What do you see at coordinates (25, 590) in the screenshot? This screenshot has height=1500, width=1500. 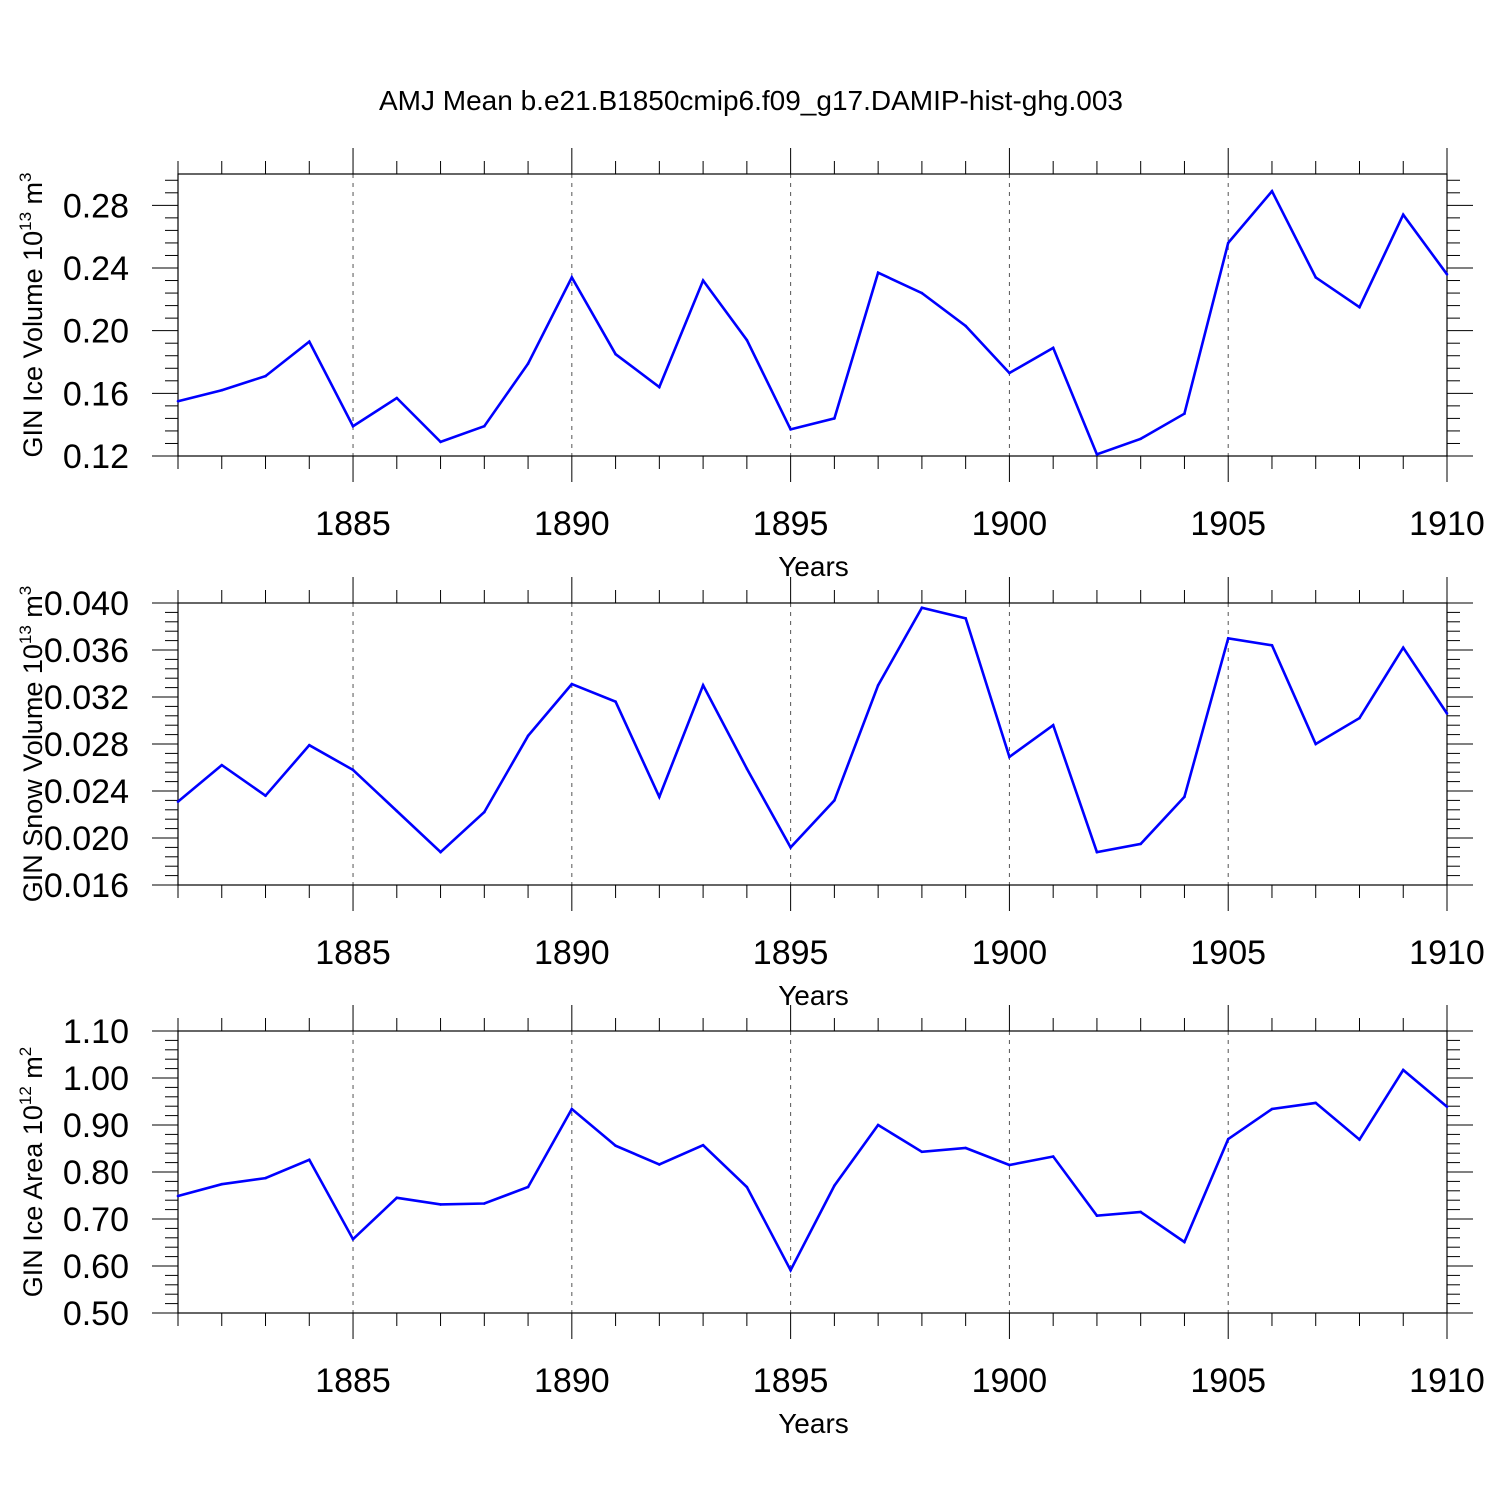 I see `y-axis-title-unit-exponent: 3` at bounding box center [25, 590].